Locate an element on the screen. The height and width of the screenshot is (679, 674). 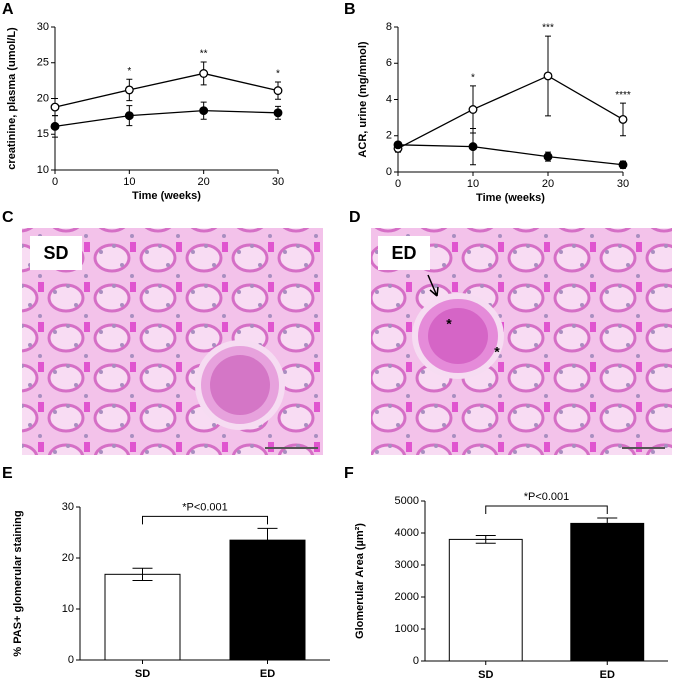
y-tick-label: 1000 is located at coordinates (407, 629).